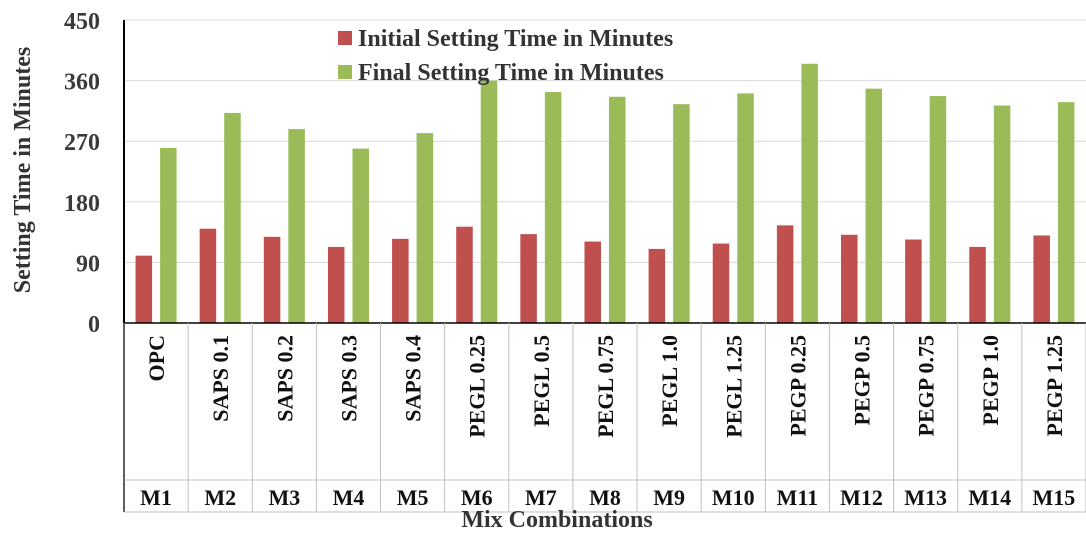 The width and height of the screenshot is (1086, 533). I want to click on legend-label-initial: Initial Setting Time in Minutes, so click(515, 39).